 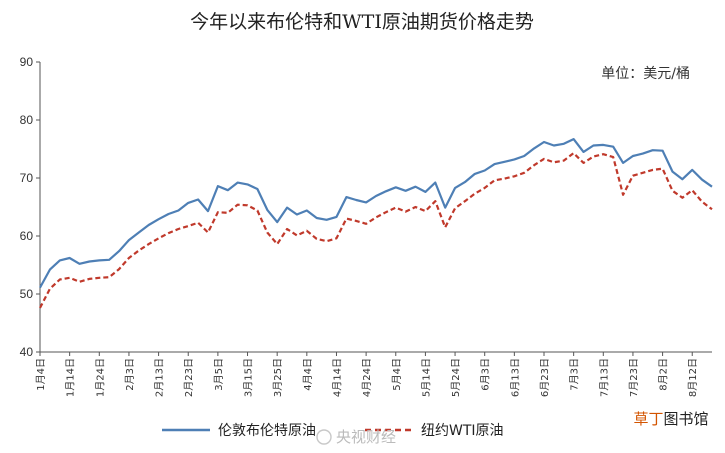 What do you see at coordinates (130, 374) in the screenshot?
I see `x-tick-label: 2月3日` at bounding box center [130, 374].